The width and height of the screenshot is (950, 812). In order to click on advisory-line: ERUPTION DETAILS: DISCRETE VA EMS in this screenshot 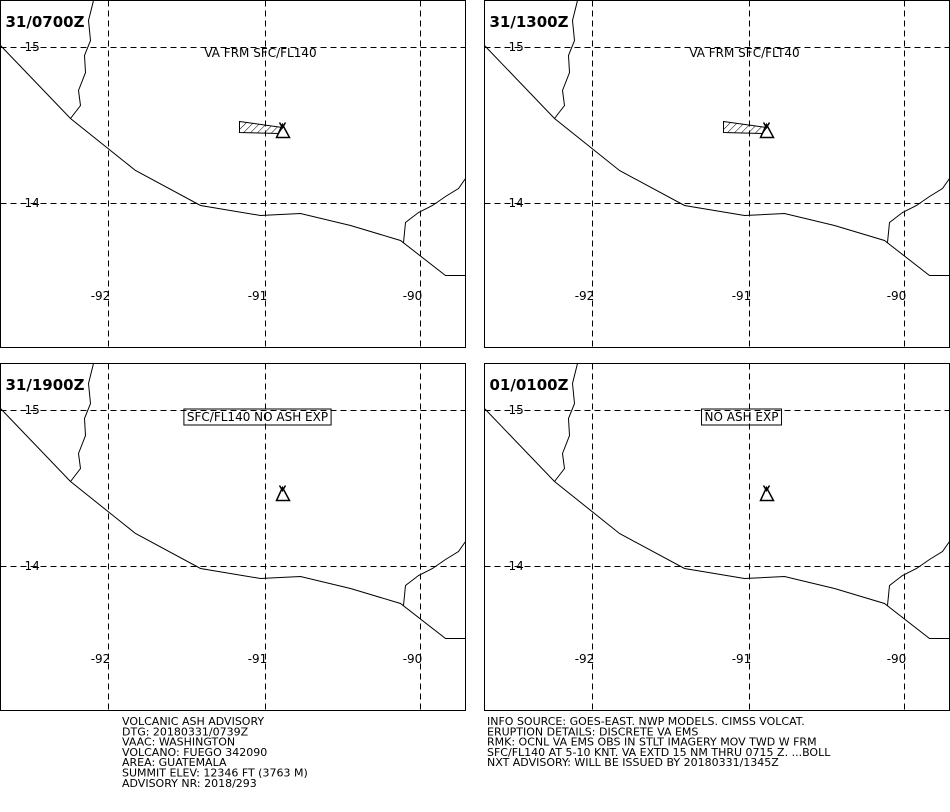, I will do `click(592, 731)`.